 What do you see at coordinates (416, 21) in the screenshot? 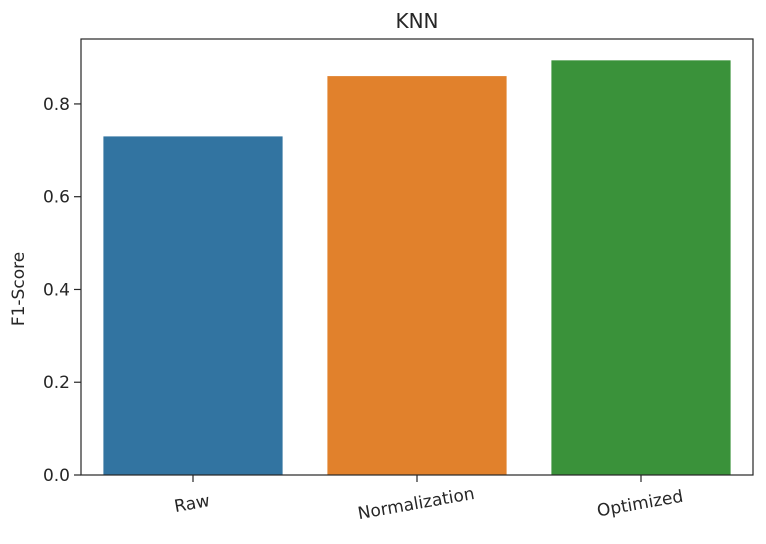
I see `chart-title: KNN` at bounding box center [416, 21].